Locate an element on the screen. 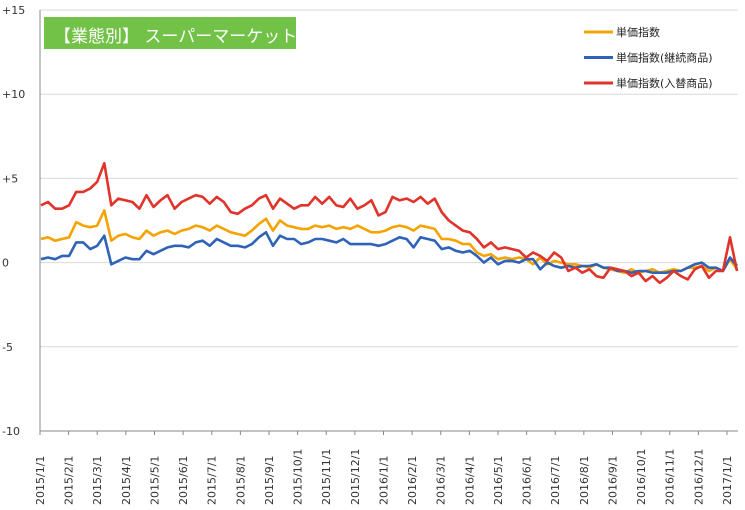 Image resolution: width=745 pixels, height=510 pixels. x-tick-label: 2015/1/1 is located at coordinates (40, 480).